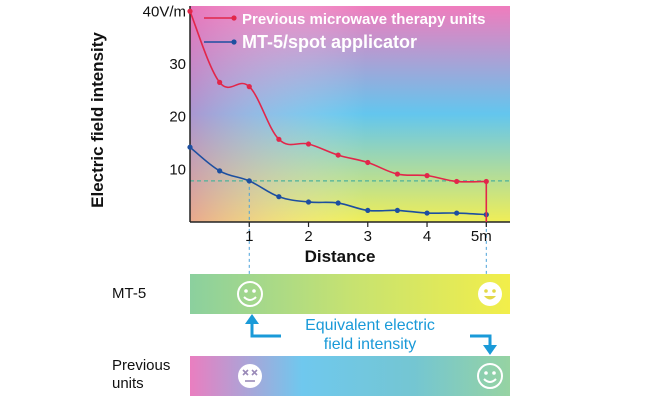 The image size is (670, 400). Describe the element at coordinates (370, 344) in the screenshot. I see `annotation-line2: field intensity` at that location.